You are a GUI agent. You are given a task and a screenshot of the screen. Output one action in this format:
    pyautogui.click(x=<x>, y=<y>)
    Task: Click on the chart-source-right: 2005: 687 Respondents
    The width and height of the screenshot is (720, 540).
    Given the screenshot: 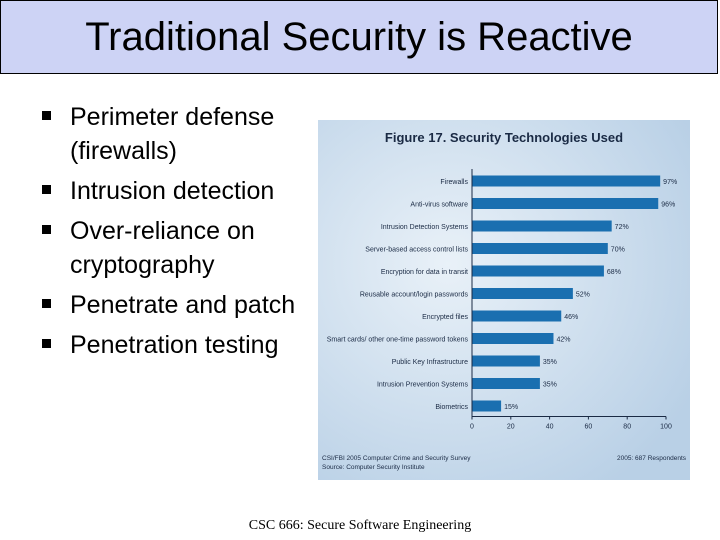 What is the action you would take?
    pyautogui.click(x=652, y=458)
    